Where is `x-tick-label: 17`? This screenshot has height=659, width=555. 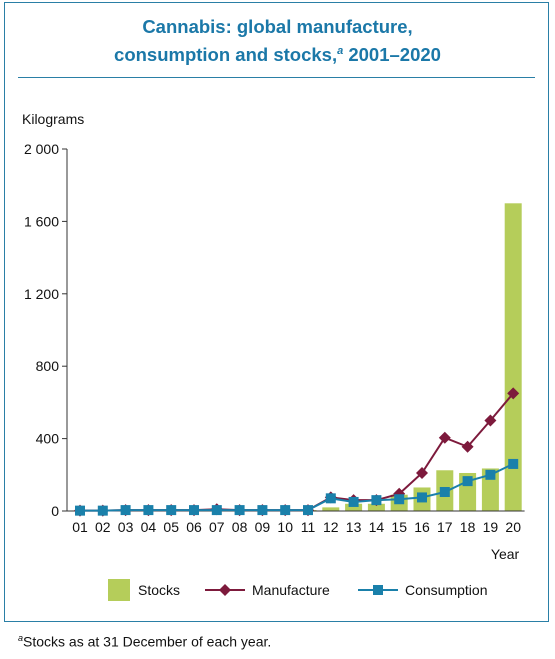
x-tick-label: 17 is located at coordinates (445, 527).